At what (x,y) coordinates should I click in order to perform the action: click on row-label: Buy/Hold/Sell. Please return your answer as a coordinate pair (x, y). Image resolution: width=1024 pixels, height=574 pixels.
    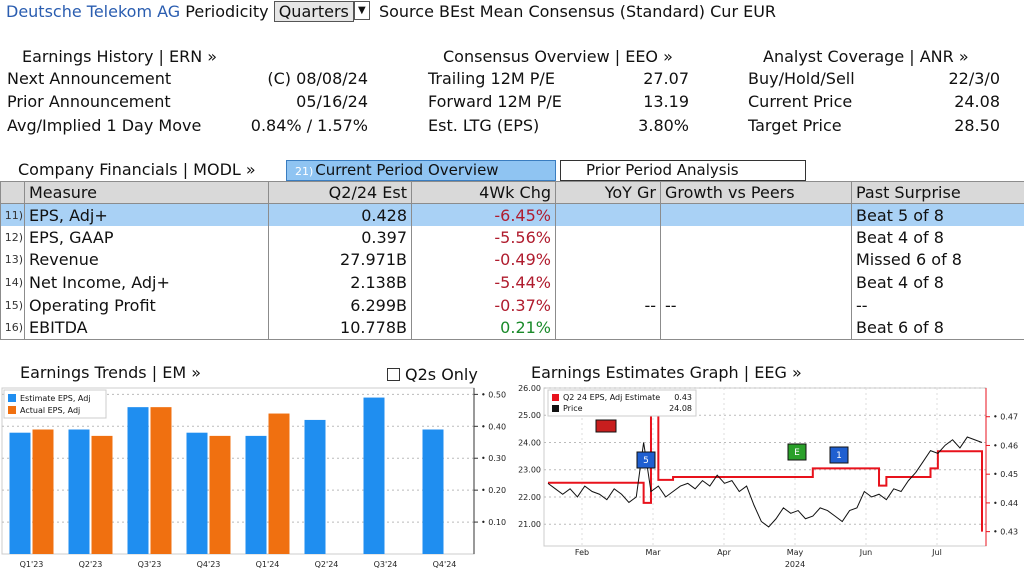
    Looking at the image, I should click on (801, 78).